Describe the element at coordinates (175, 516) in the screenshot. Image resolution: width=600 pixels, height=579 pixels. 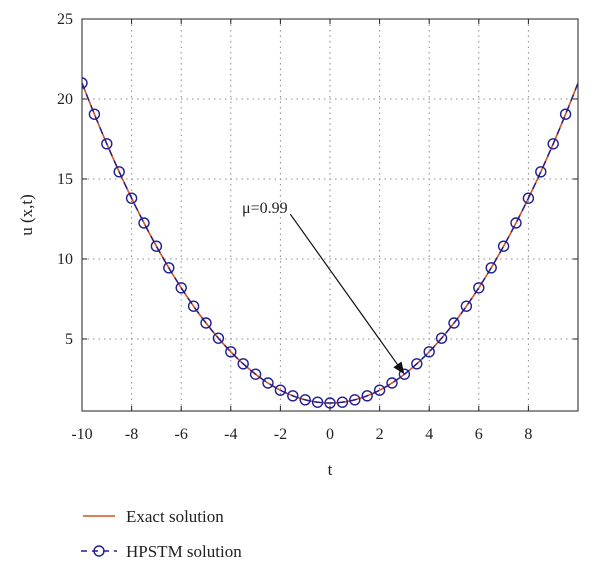
I see `legend-exact-label: Exact solution` at that location.